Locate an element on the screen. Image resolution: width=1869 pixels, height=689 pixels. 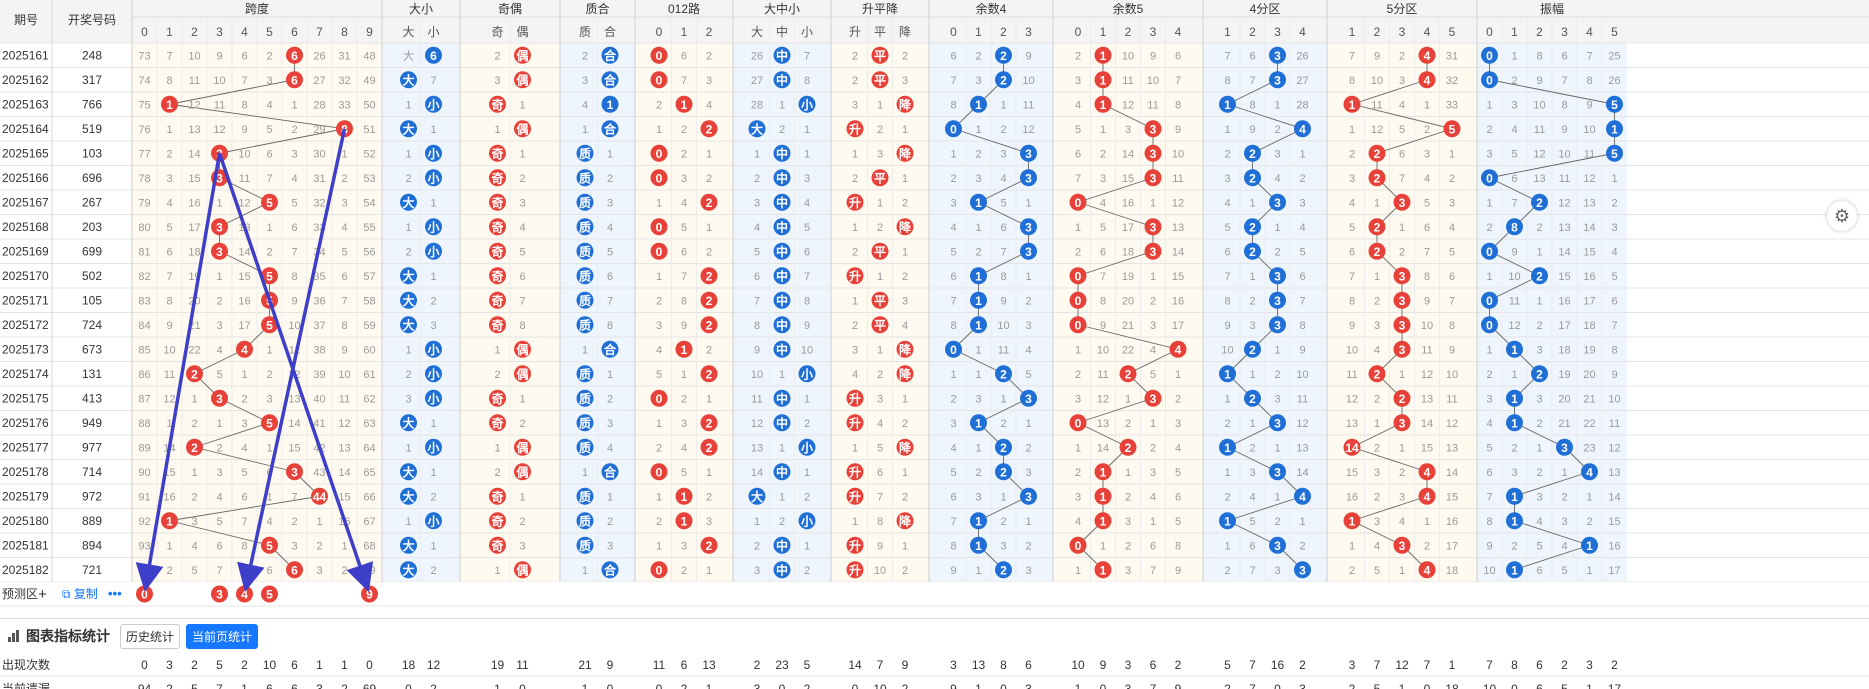
miss-value: 12 is located at coordinates (194, 105).